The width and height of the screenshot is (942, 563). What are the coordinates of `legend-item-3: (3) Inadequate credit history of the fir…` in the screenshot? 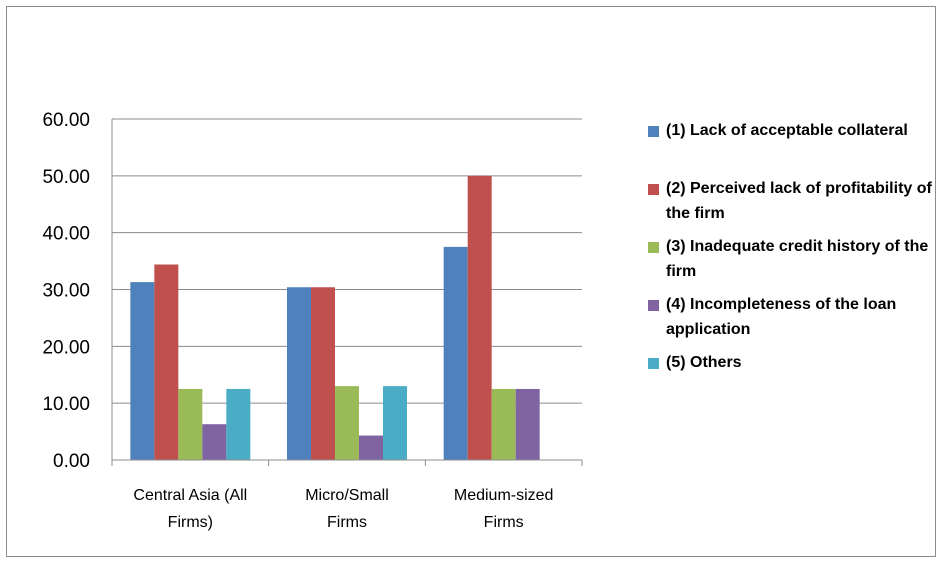 It's located at (793, 263).